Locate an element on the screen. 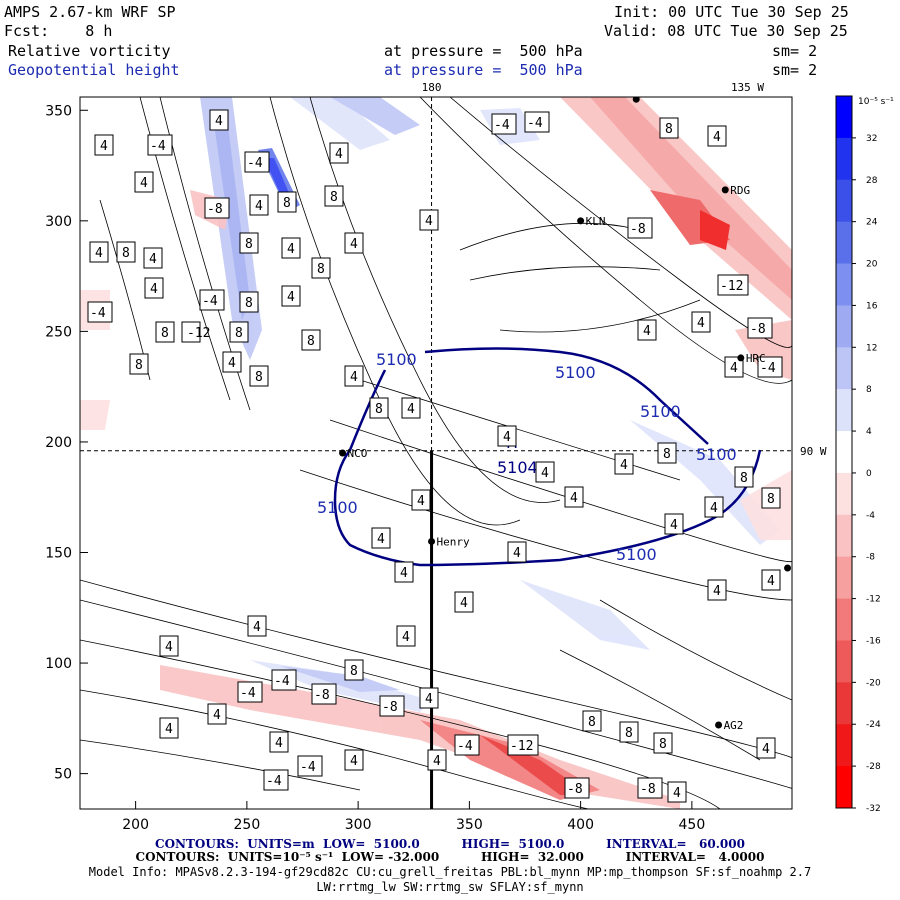 This screenshot has width=900, height=900. colorbar-tick-label: -20 is located at coordinates (873, 683).